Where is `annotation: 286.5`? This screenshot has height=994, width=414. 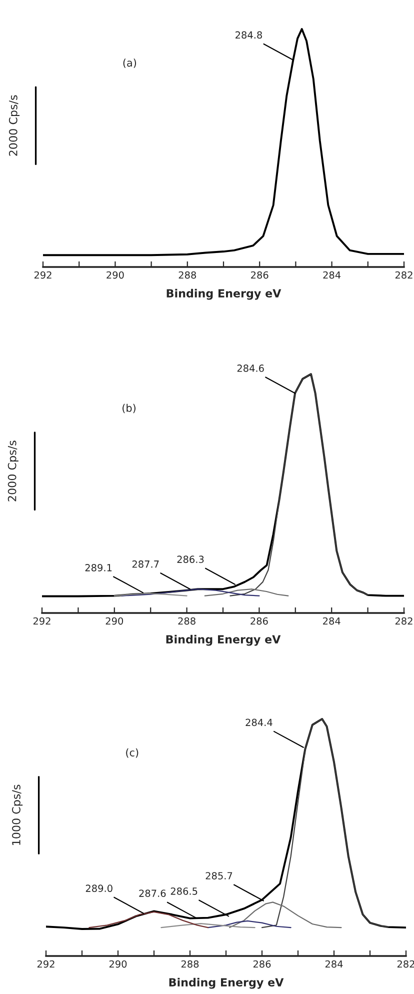 annotation: 286.5 is located at coordinates (184, 891).